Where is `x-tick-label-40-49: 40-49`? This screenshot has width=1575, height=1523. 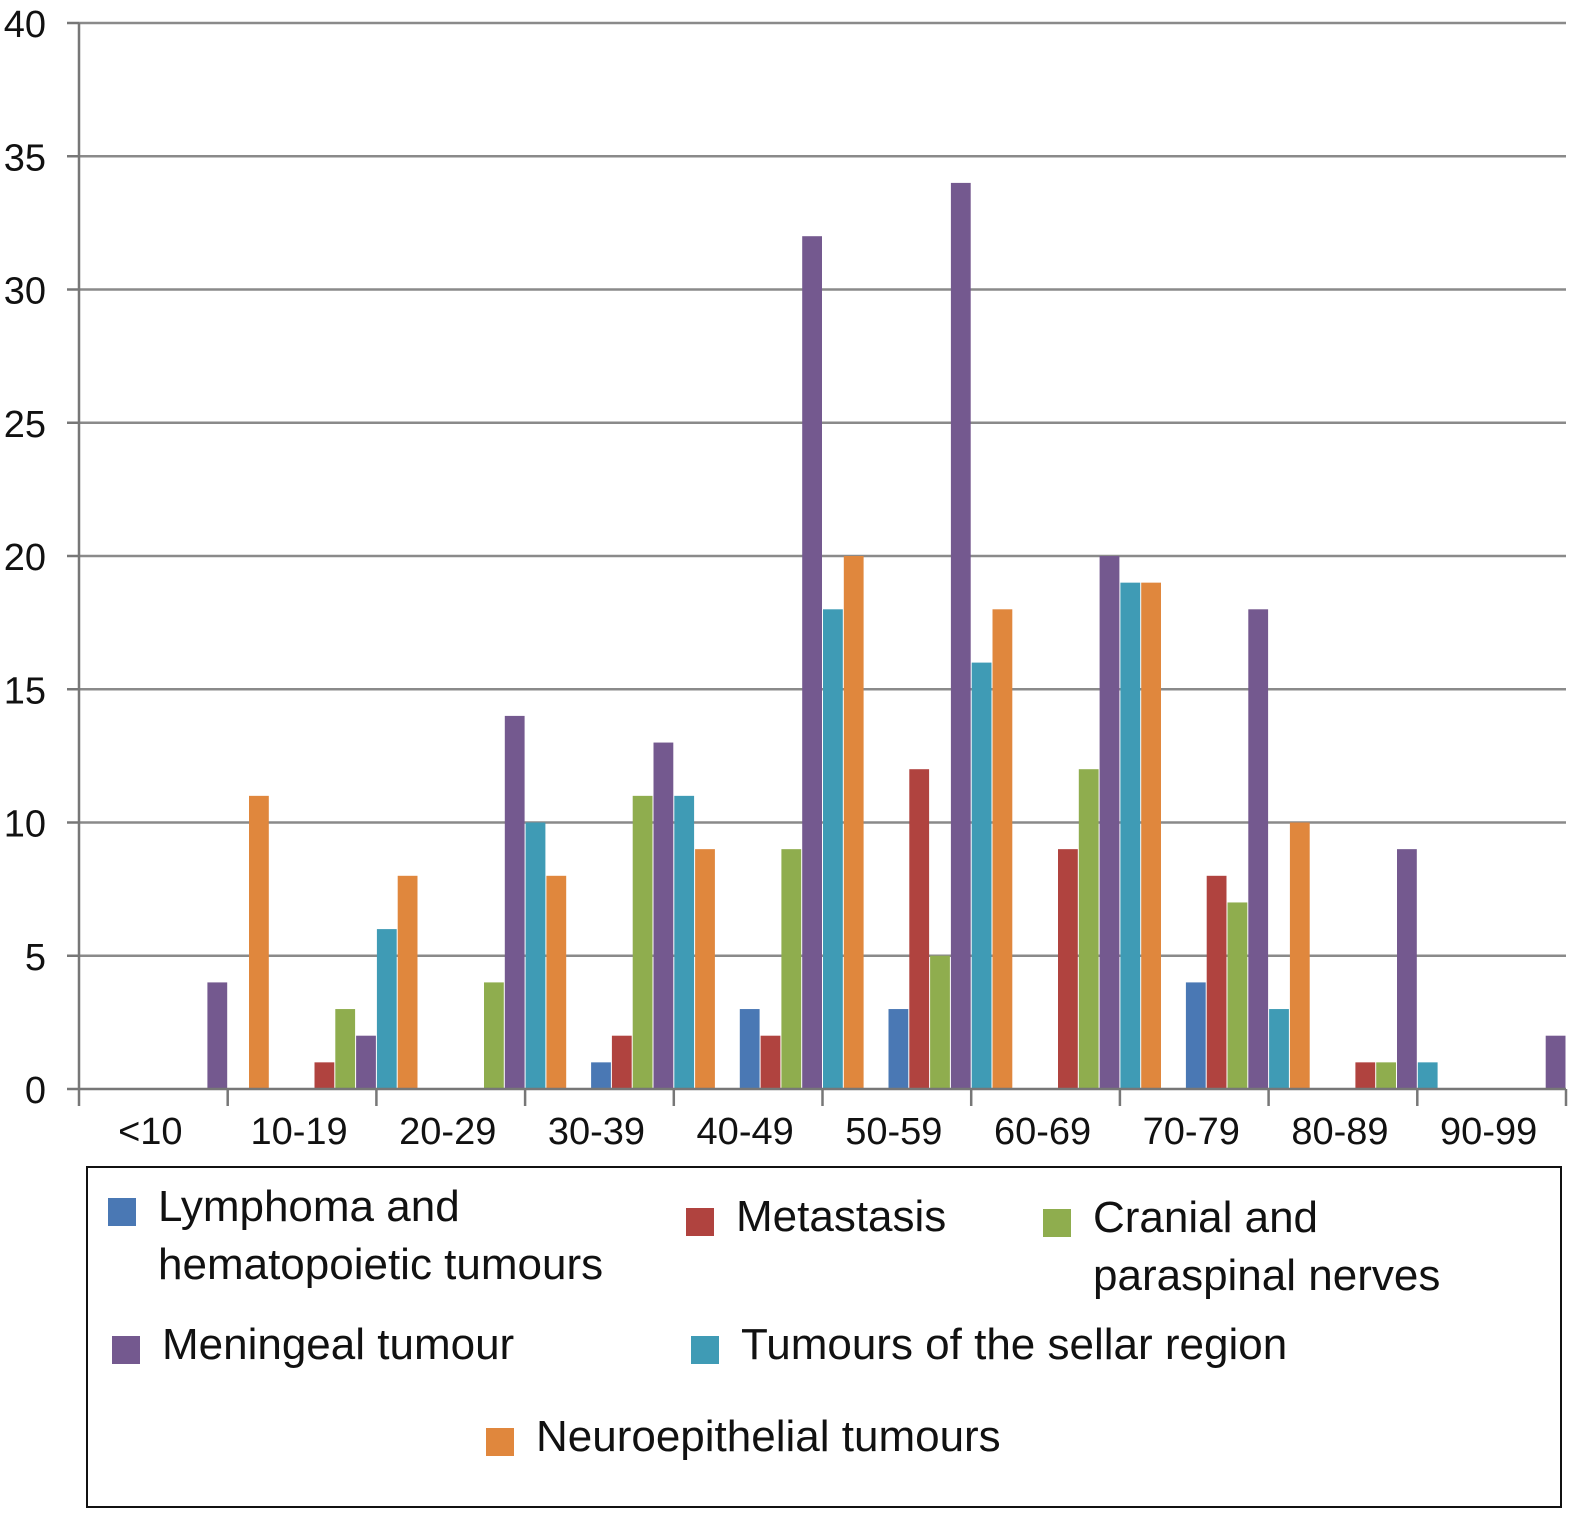
x-tick-label-40-49: 40-49 is located at coordinates (745, 1132).